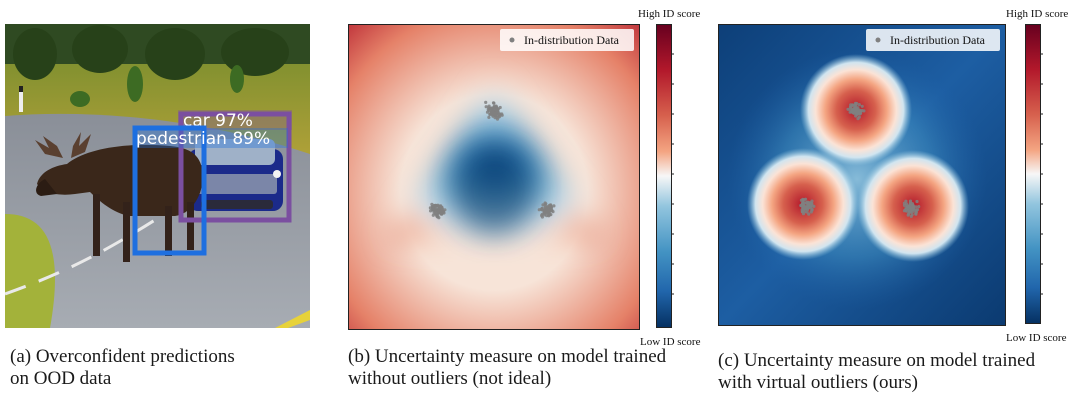 The image size is (1080, 404). What do you see at coordinates (818, 382) in the screenshot?
I see `caption-c-line2: with virtual outliers (ours)` at bounding box center [818, 382].